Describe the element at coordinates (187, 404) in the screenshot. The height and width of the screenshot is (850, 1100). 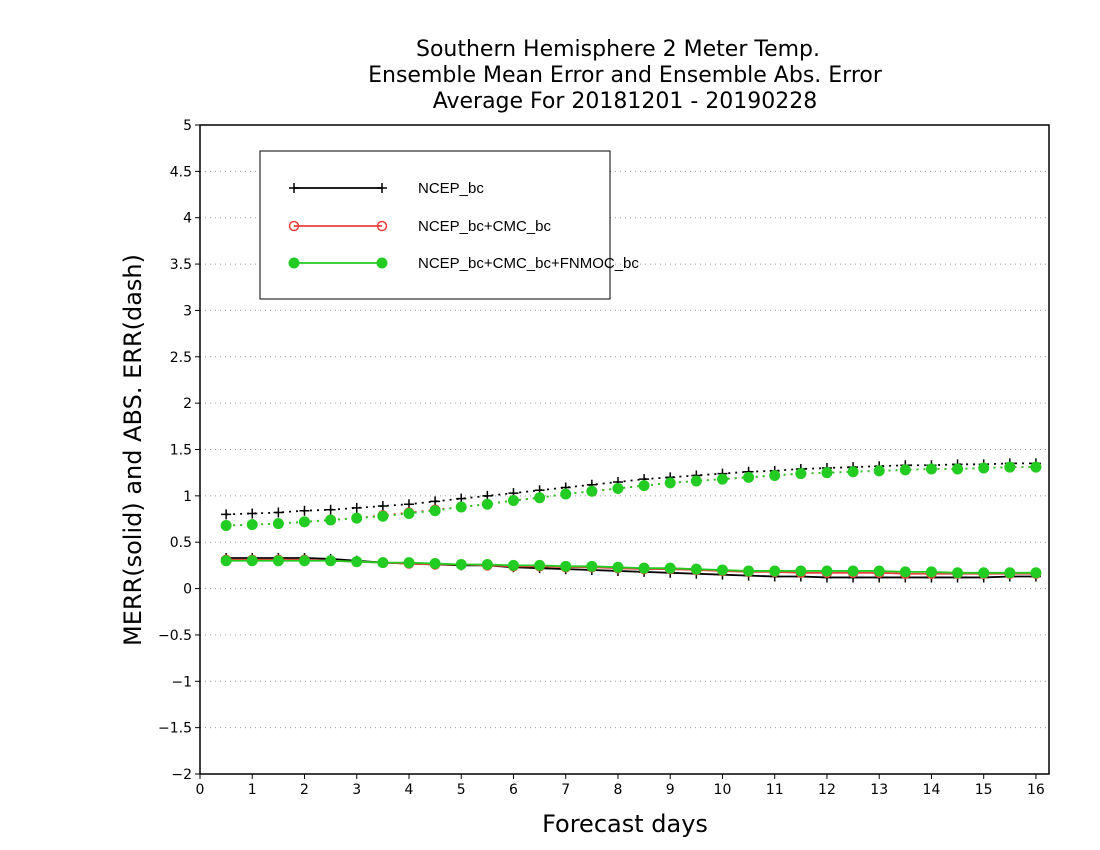
I see `y-tick-label: 2` at that location.